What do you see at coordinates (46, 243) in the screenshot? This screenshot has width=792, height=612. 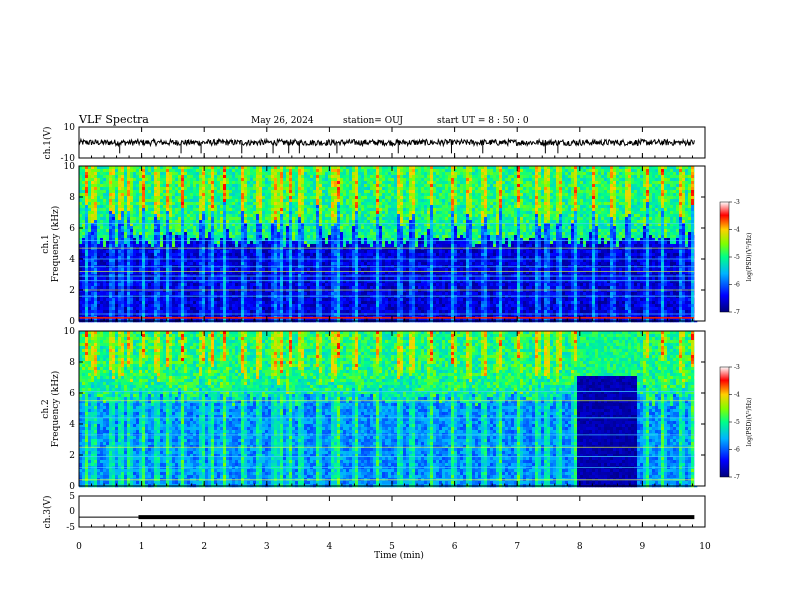 I see `ch1-spec-ylabel-1: ch.1` at bounding box center [46, 243].